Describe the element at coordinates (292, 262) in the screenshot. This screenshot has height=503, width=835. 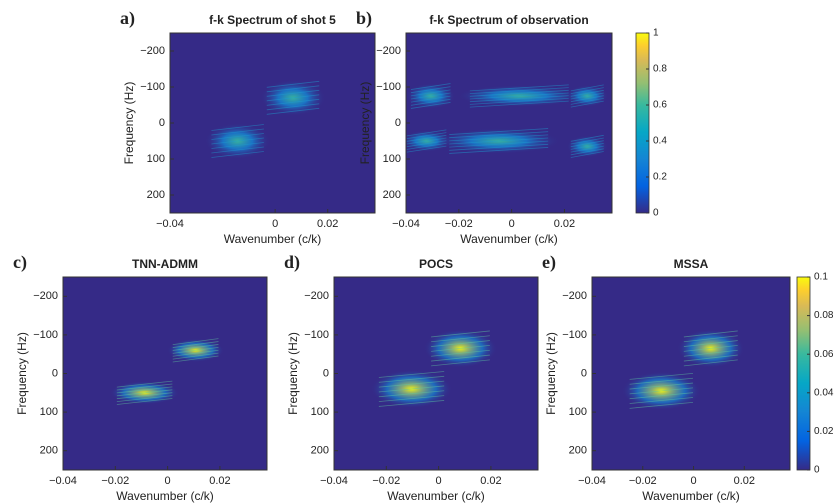
I see `panel-label: d)` at that location.